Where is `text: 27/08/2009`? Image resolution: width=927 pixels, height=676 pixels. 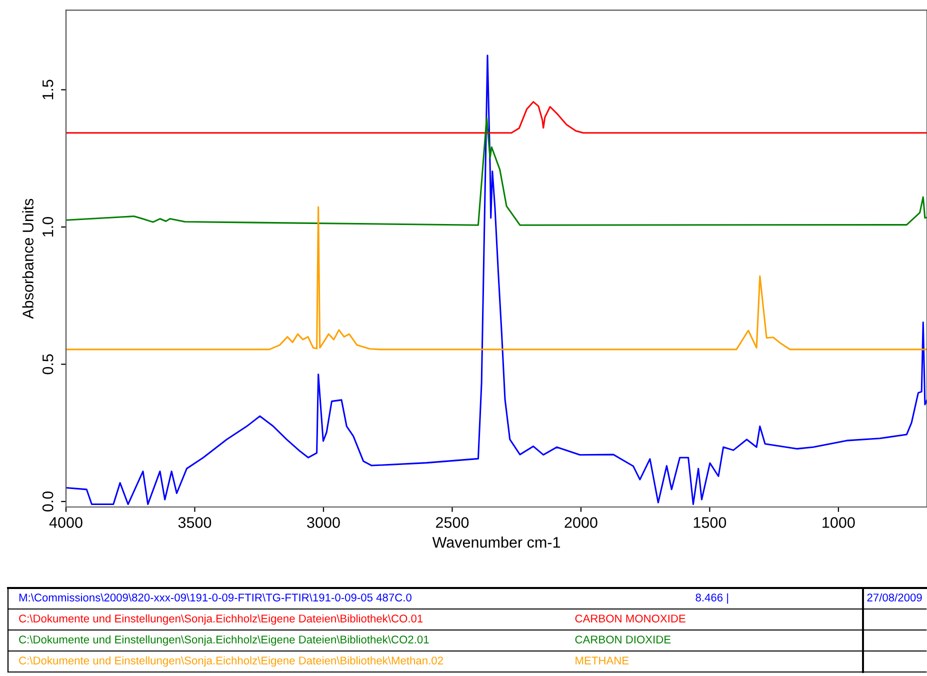 text: 27/08/2009 is located at coordinates (894, 597).